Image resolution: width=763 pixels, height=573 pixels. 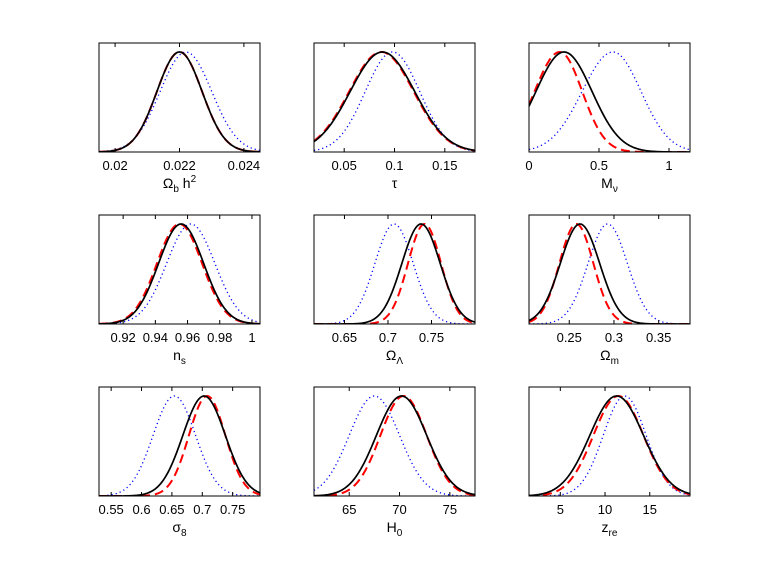 I want to click on x-tick-label: 0.15, so click(x=444, y=165).